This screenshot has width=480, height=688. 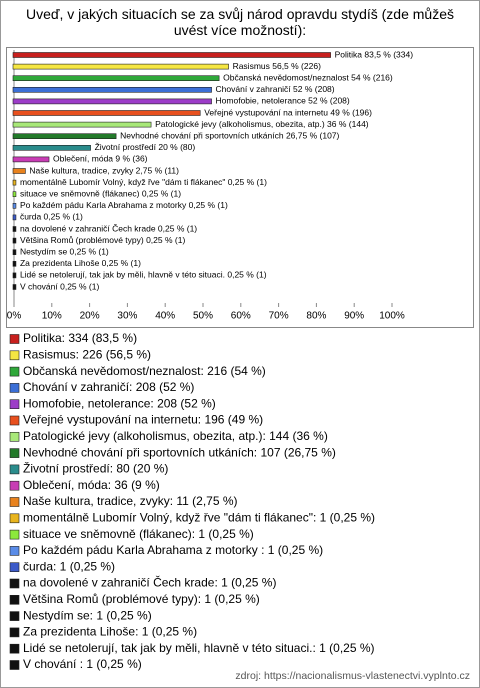 What do you see at coordinates (104, 170) in the screenshot?
I see `value-label: Naše kultura, tradice, zvyky 2,75 % (11)` at bounding box center [104, 170].